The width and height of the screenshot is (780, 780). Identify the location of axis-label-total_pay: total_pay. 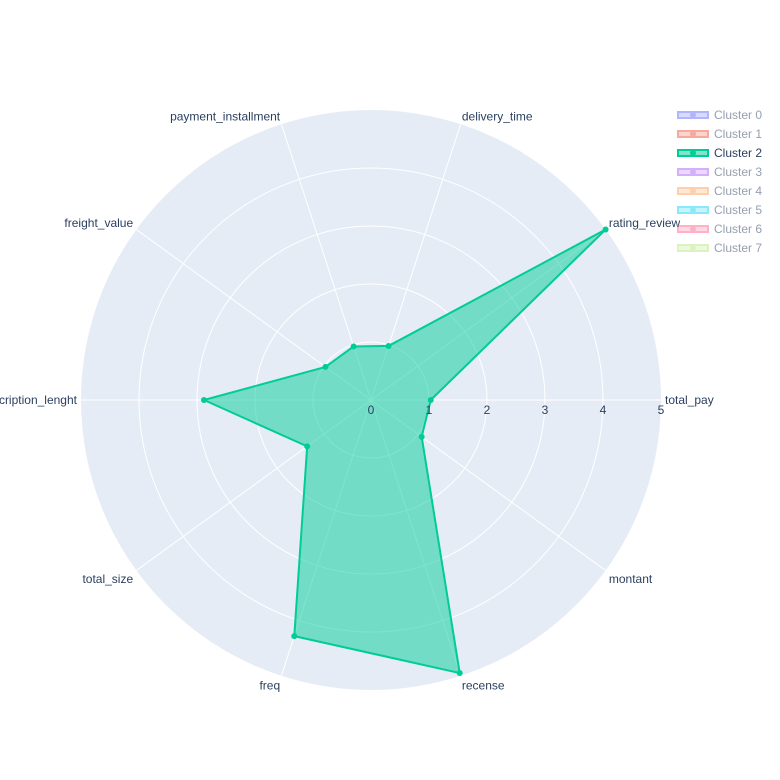
(689, 400).